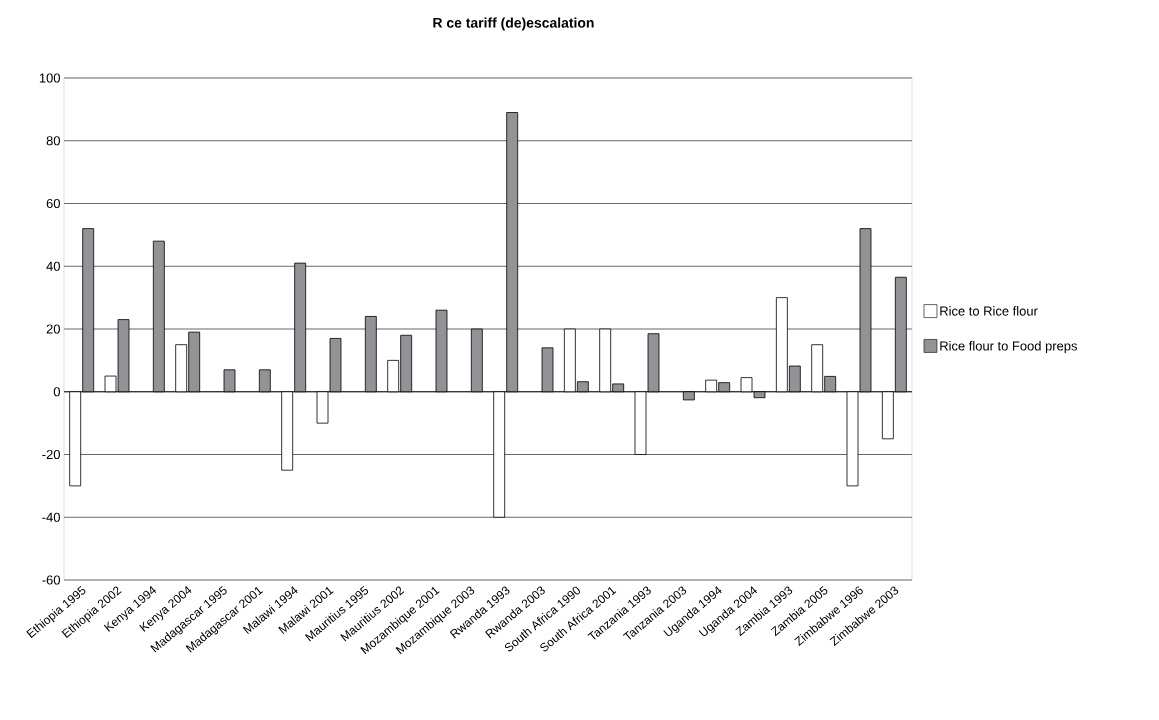 This screenshot has height=720, width=1159. What do you see at coordinates (53, 266) in the screenshot?
I see `y-tick-label: 40` at bounding box center [53, 266].